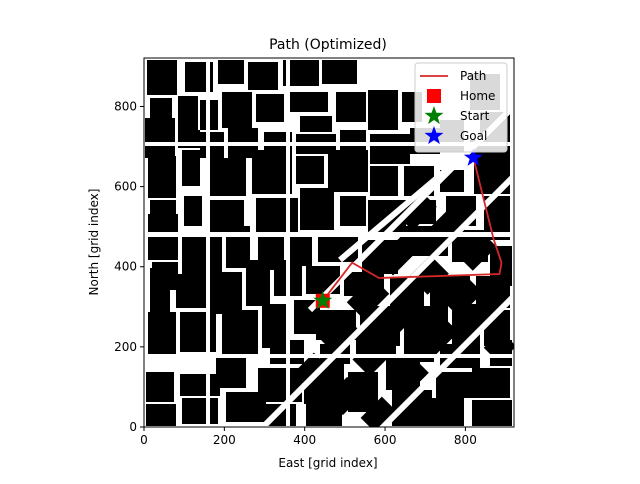 This screenshot has width=640, height=484. Describe the element at coordinates (434, 115) in the screenshot. I see `legend-start-swatch` at that location.